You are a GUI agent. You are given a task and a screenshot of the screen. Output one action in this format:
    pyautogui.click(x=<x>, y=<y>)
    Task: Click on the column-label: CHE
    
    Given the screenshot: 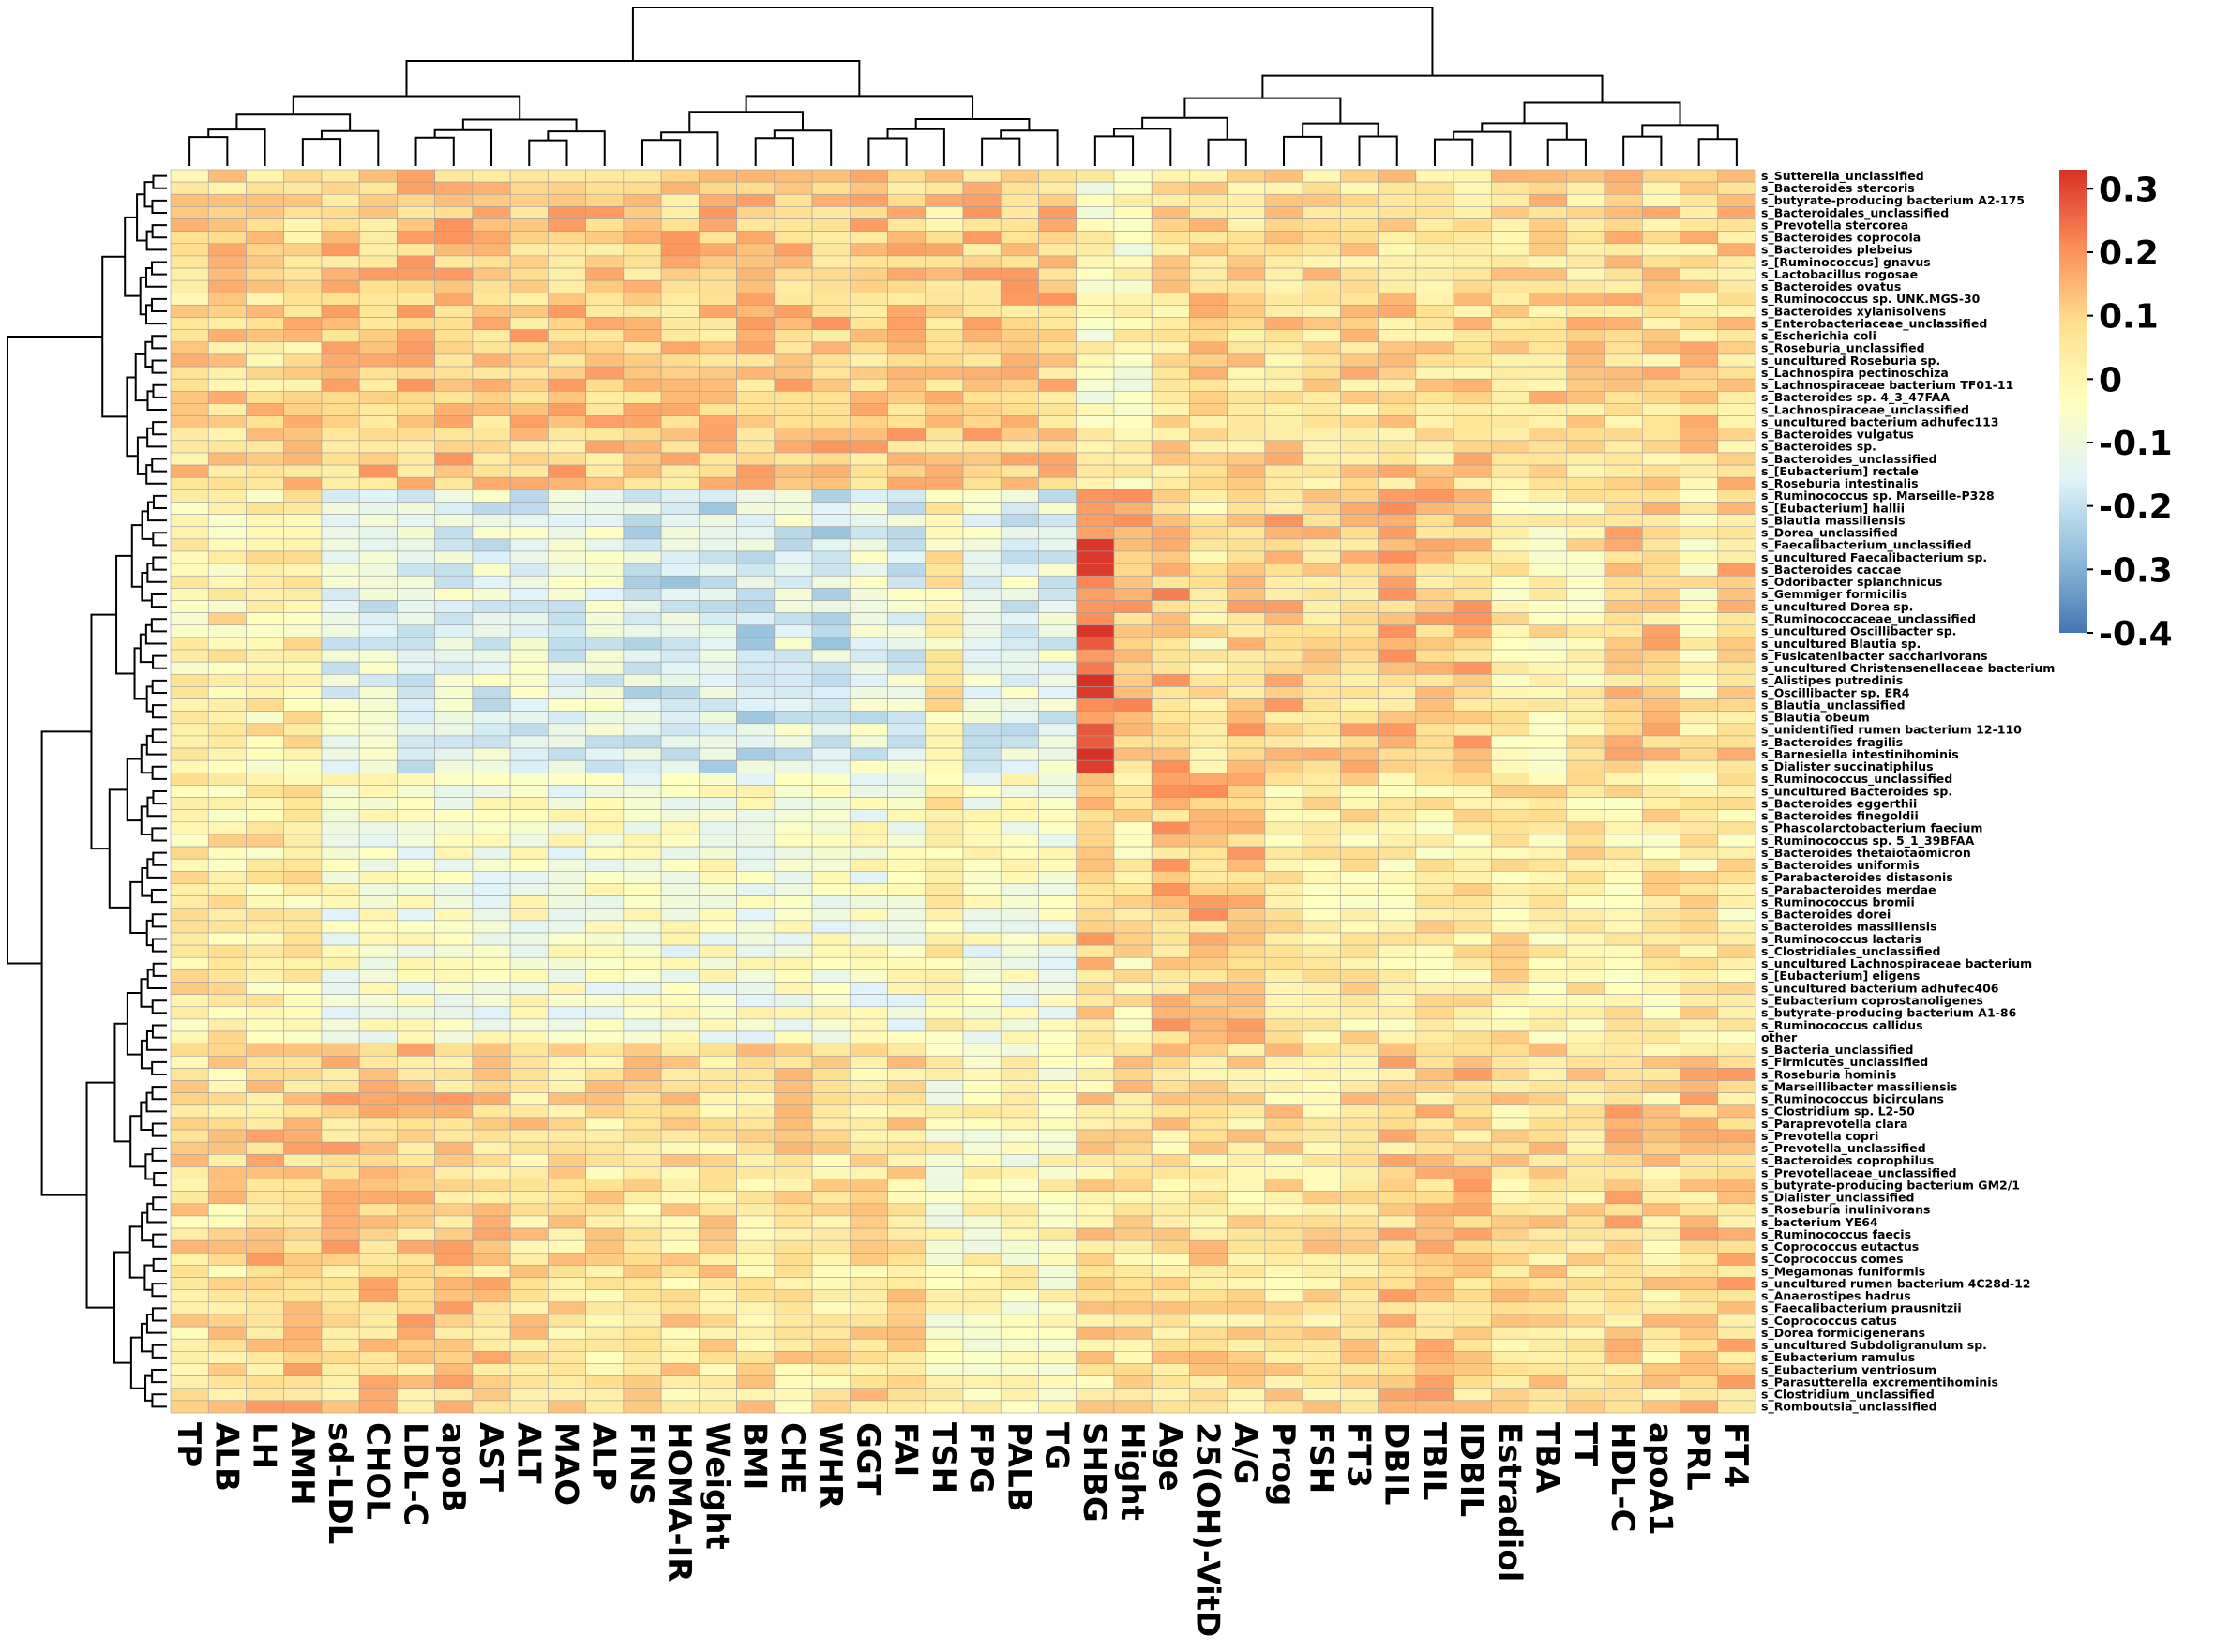 What is the action you would take?
    pyautogui.click(x=793, y=1458)
    